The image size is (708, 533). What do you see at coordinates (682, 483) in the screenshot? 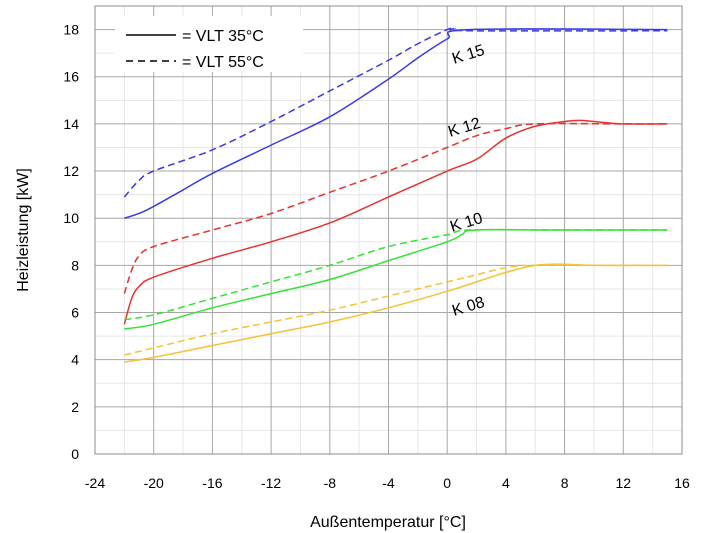
I see `x-tick-label: 16` at bounding box center [682, 483].